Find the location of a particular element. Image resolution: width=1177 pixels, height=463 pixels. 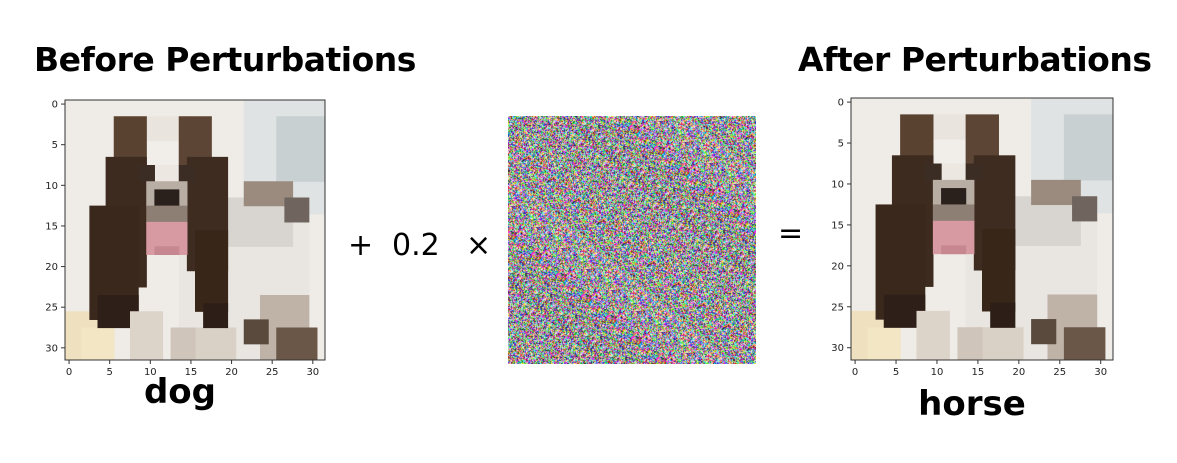

after-y-tick-label: 10 is located at coordinates (837, 184).